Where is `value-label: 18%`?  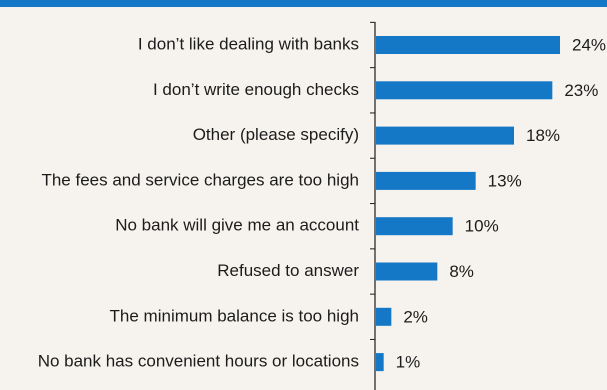 value-label: 18% is located at coordinates (543, 135).